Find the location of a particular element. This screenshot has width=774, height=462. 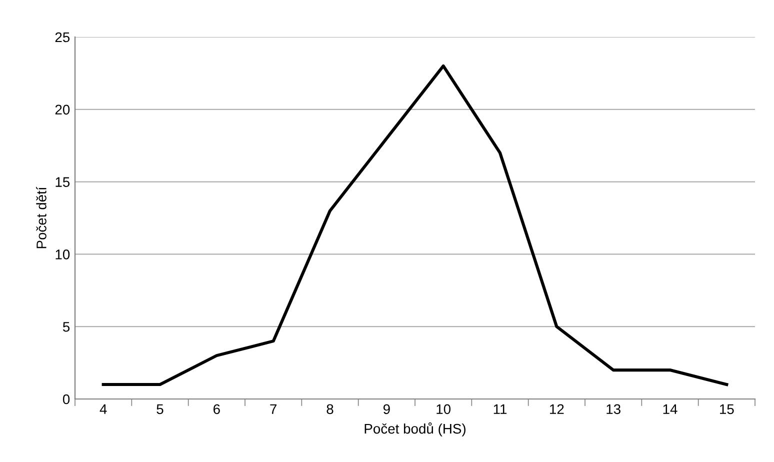

y-tick-label: 0 is located at coordinates (66, 399).